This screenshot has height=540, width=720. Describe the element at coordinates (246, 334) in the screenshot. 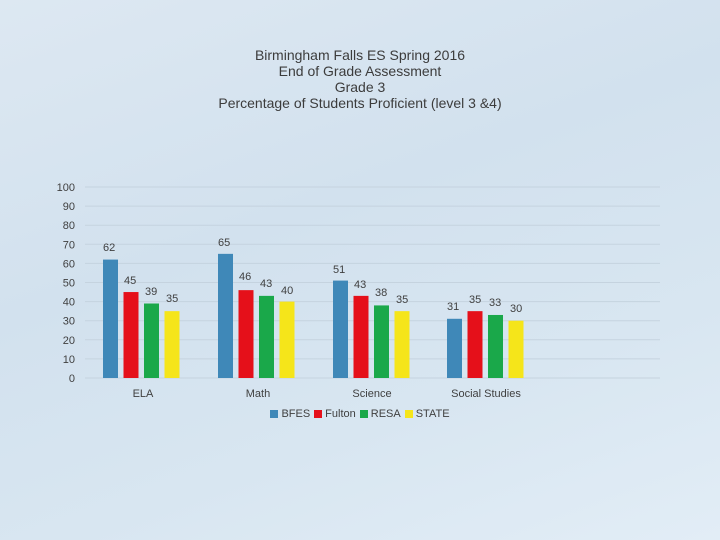

I see `bar-fulton-math` at that location.